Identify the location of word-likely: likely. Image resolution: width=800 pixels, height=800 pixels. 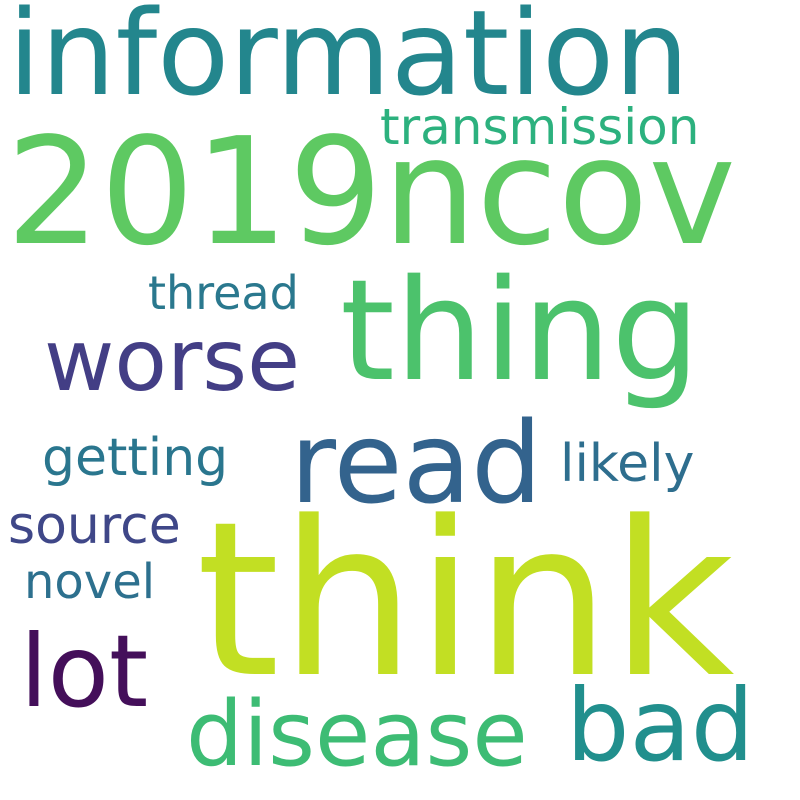
(627, 464).